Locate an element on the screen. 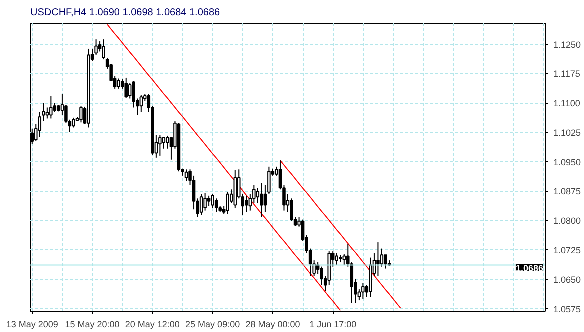  x-tick-label: 13 May 2009 is located at coordinates (32, 325).